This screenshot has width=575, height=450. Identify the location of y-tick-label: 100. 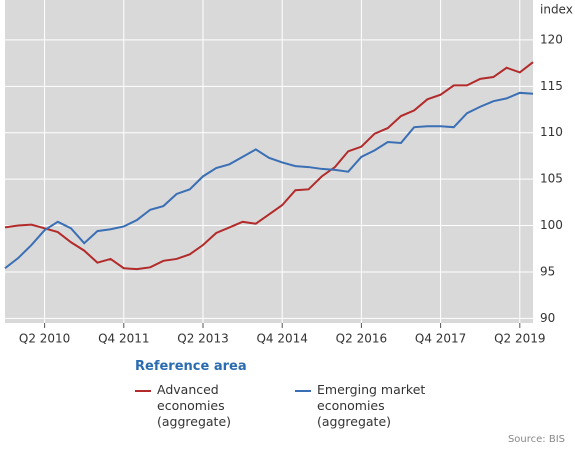
(551, 225).